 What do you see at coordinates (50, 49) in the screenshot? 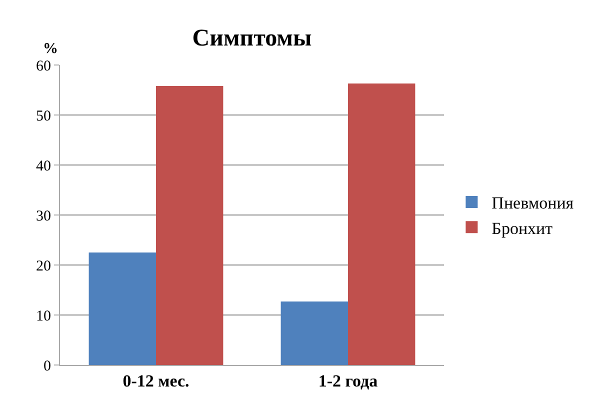
I see `y-axis-title: %` at bounding box center [50, 49].